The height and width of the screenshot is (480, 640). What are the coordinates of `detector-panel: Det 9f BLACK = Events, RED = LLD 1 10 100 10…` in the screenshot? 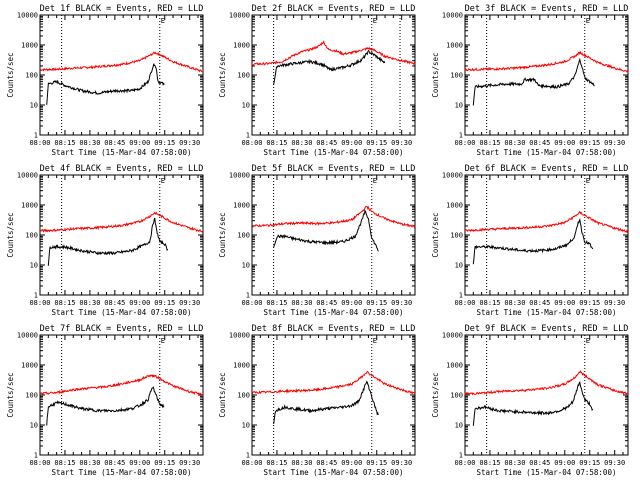 It's located at (530, 400).